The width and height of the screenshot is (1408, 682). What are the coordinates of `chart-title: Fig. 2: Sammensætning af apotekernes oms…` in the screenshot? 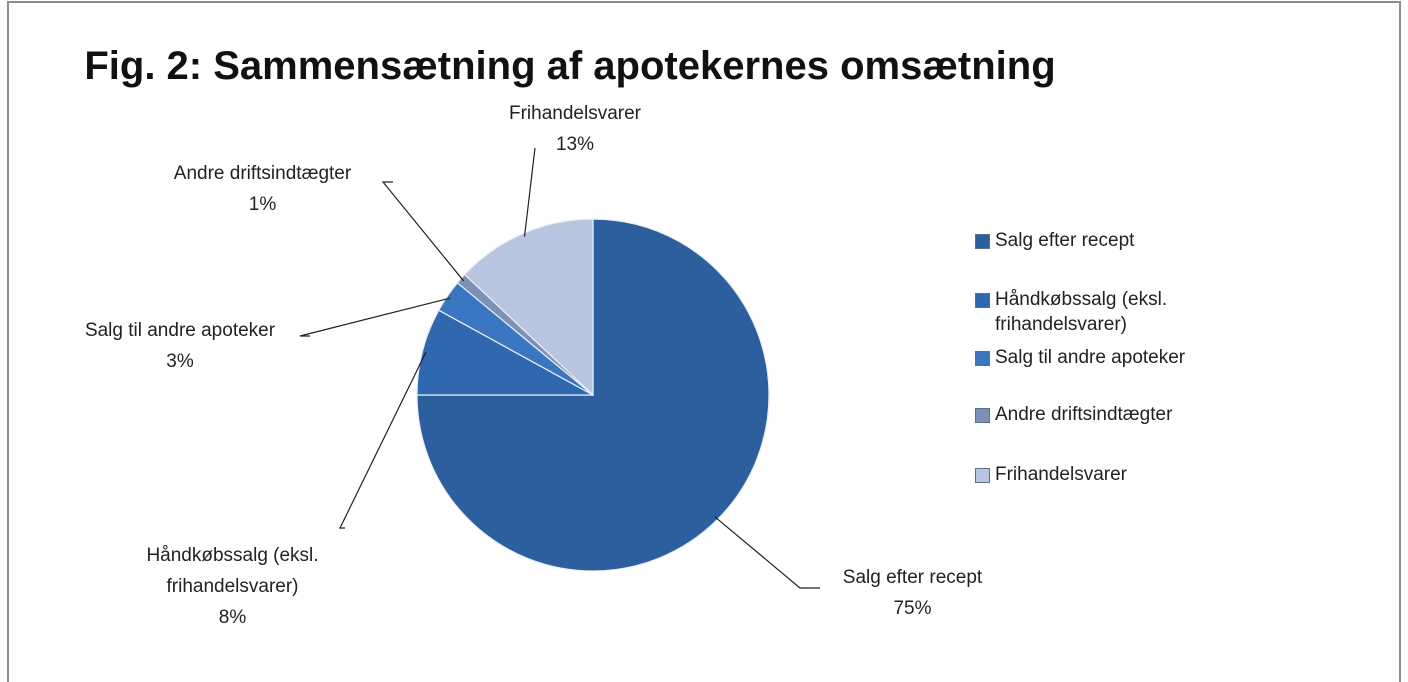 It's located at (570, 66).